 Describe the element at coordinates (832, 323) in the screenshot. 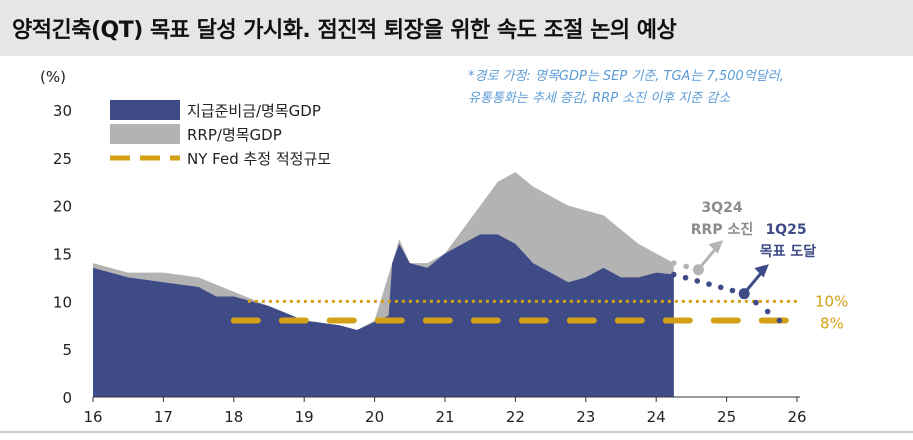

I see `label-8pct: 8%` at that location.